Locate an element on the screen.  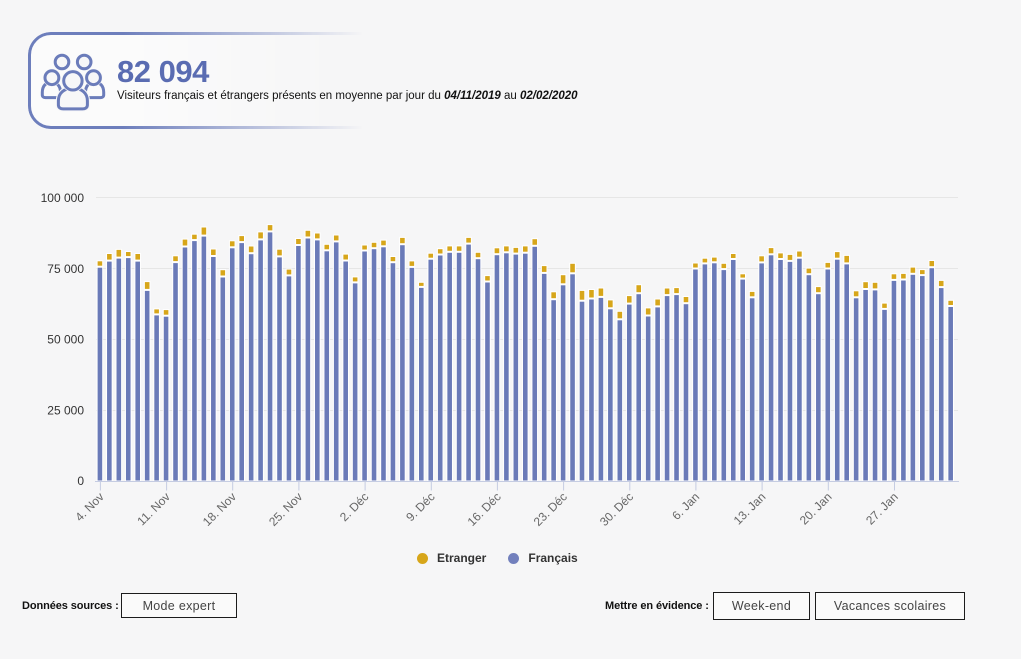
svg-text: 0 is located at coordinates (80, 481).